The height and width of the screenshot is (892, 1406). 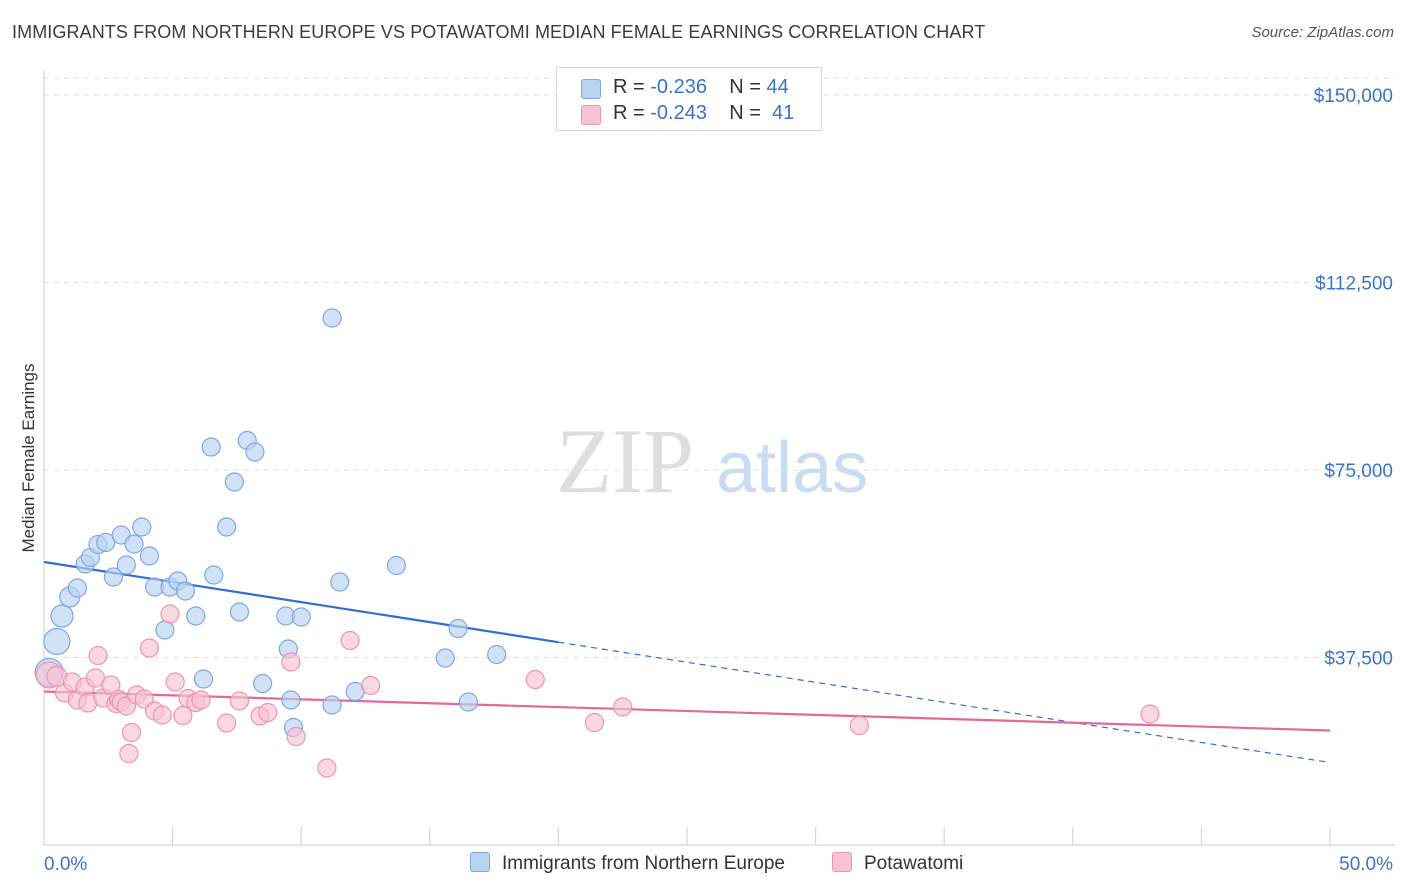 I want to click on legend-r-value: -0.236, so click(x=678, y=87).